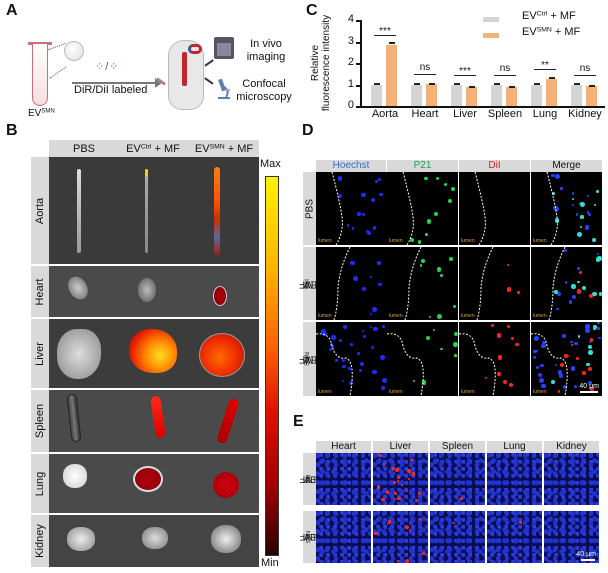 Image resolution: width=608 pixels, height=573 pixels. What do you see at coordinates (514, 447) in the screenshot?
I see `column-header-lung: Lung` at bounding box center [514, 447].